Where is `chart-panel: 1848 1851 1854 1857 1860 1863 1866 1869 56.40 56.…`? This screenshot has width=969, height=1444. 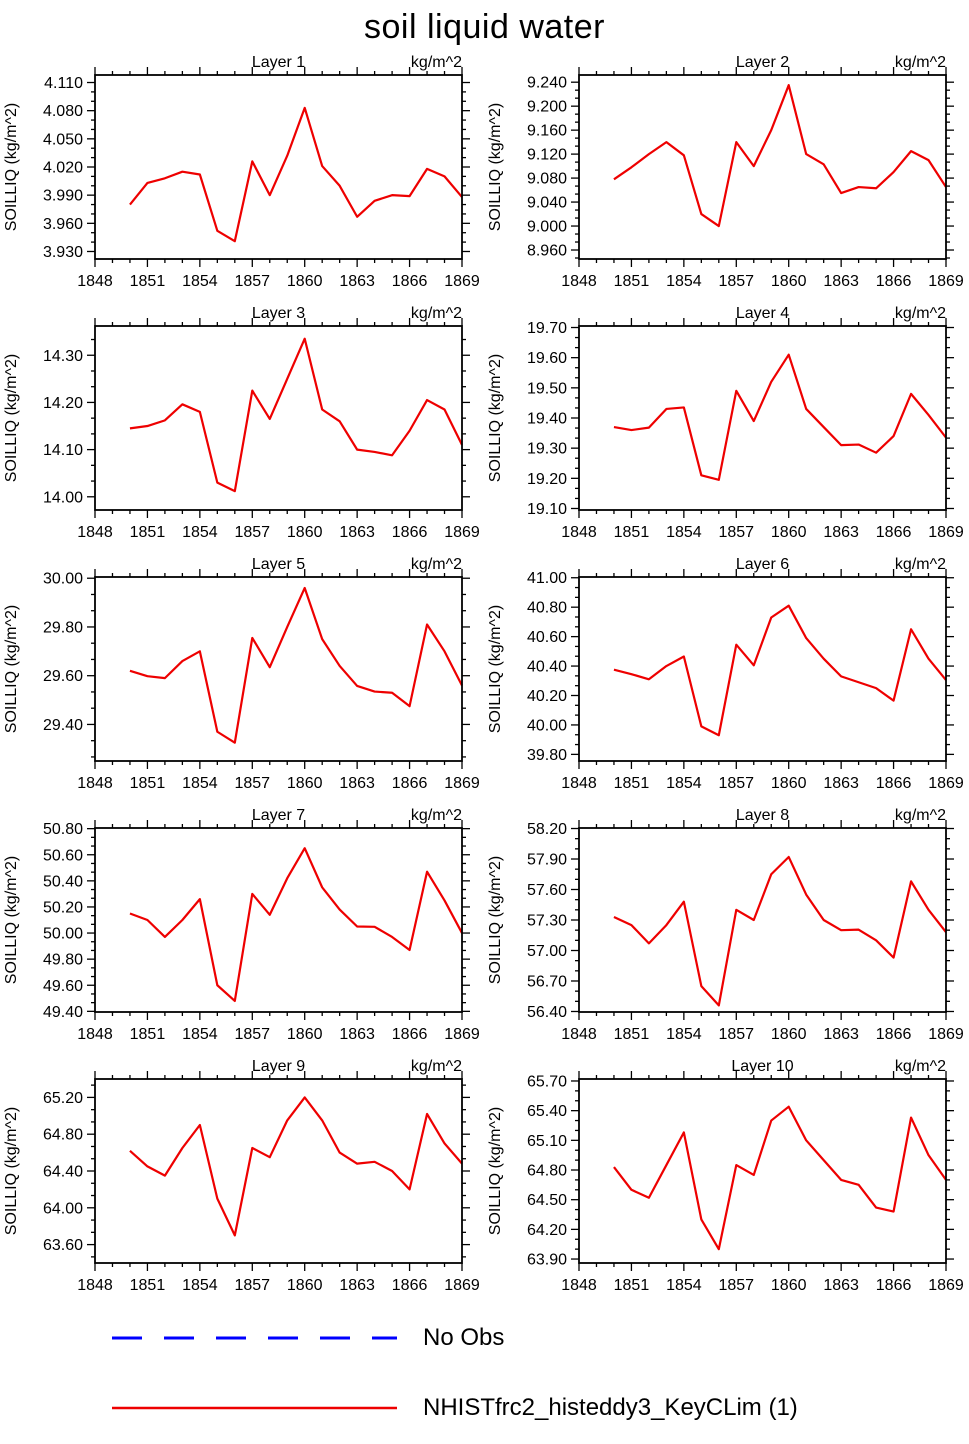
chart-panel: 1848 1851 1854 1857 1860 1863 1866 1869 56.40 56.… is located at coordinates (726, 927).